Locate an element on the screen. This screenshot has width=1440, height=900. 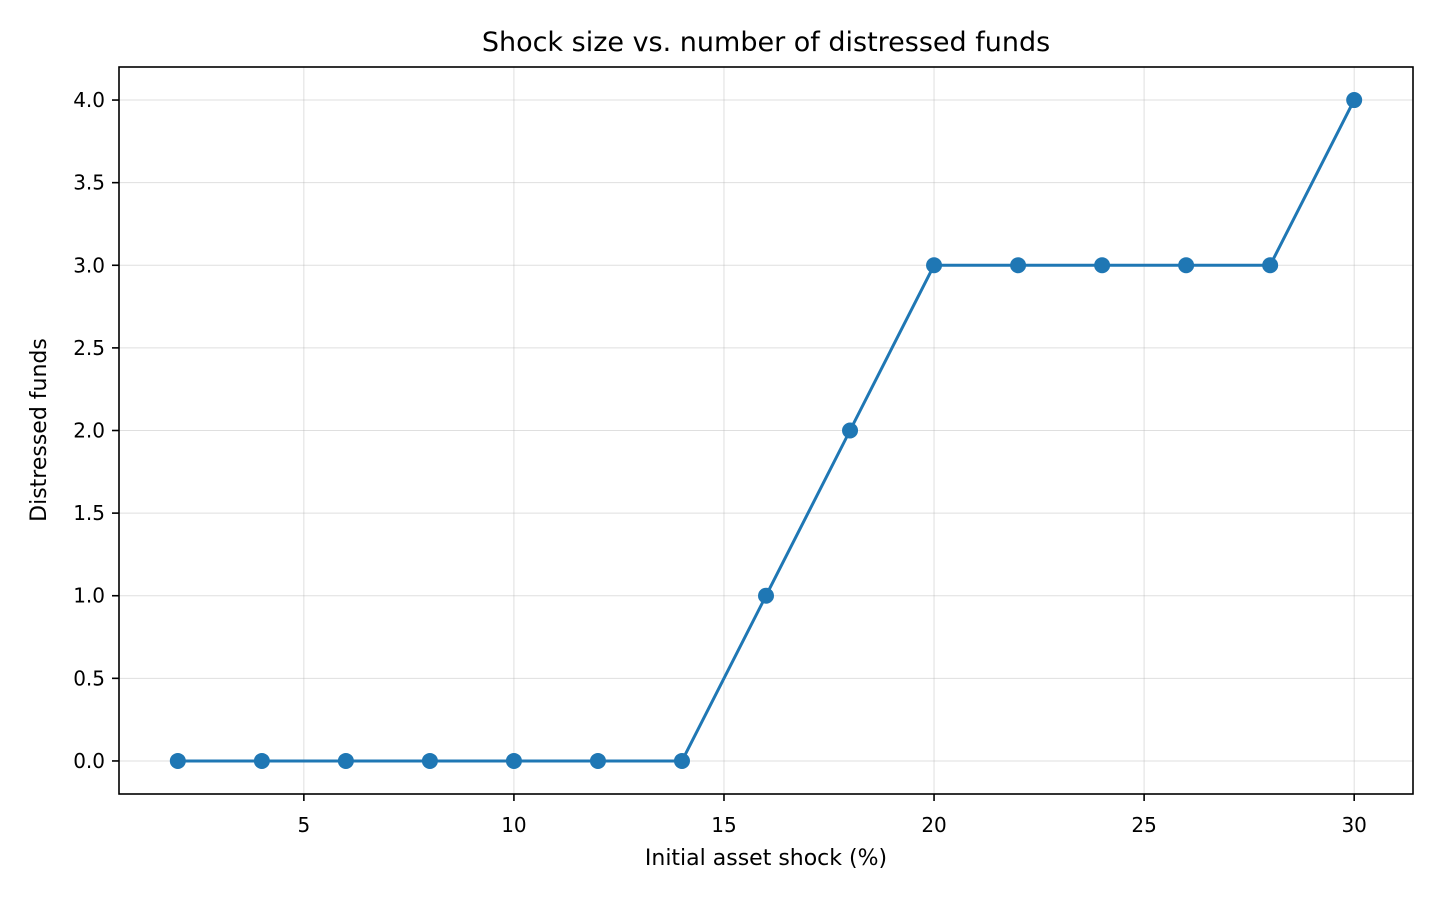
y-tick-label: 0.5 is located at coordinates (89, 678).